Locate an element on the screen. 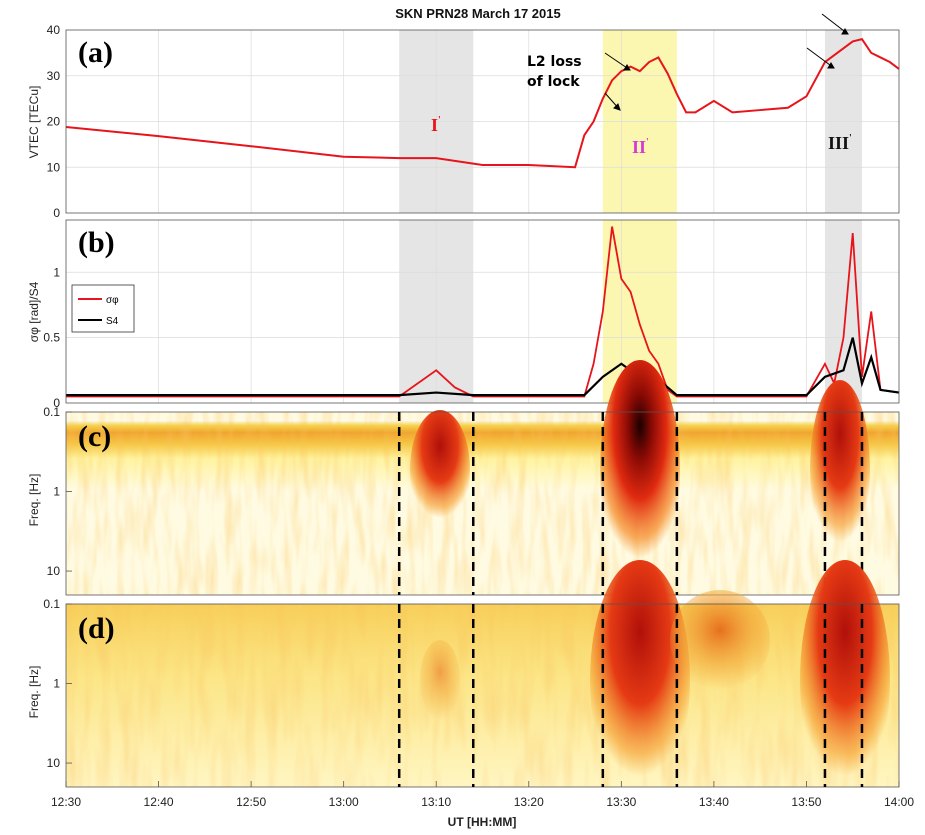 This screenshot has height=835, width=925. figure-title: SKN PRN28 March 17 2015 is located at coordinates (477, 13).